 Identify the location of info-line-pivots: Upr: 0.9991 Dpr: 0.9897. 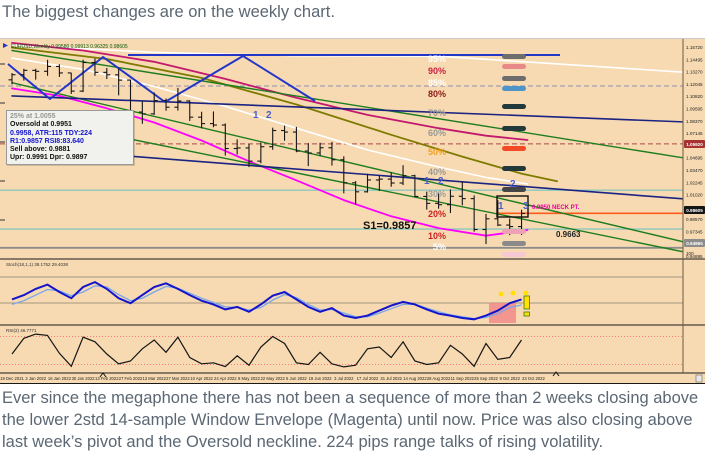
(49, 158).